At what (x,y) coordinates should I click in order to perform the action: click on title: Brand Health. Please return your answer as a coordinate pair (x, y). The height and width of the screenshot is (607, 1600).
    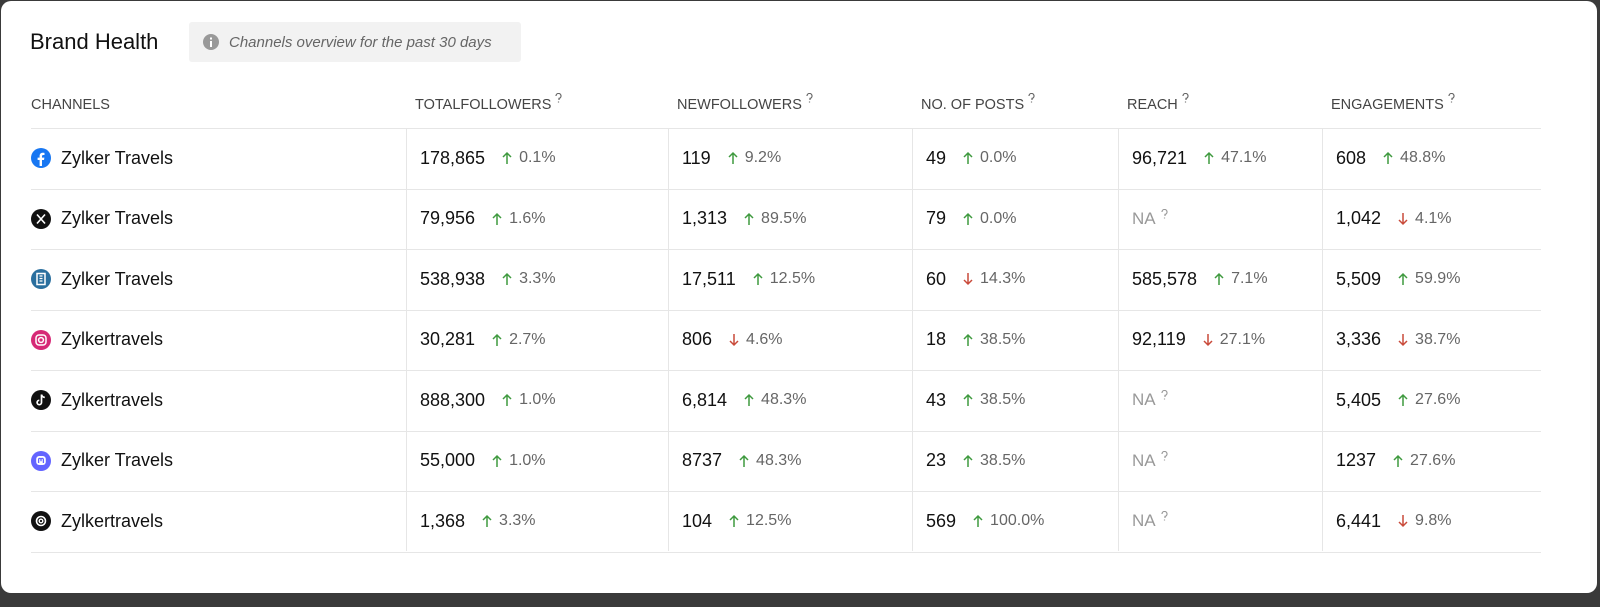
    Looking at the image, I should click on (94, 41).